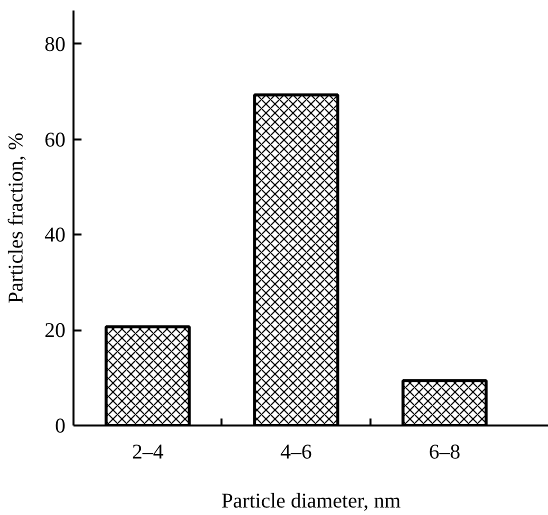 The width and height of the screenshot is (548, 515). Describe the element at coordinates (55, 44) in the screenshot. I see `y-tick-label: 80` at that location.